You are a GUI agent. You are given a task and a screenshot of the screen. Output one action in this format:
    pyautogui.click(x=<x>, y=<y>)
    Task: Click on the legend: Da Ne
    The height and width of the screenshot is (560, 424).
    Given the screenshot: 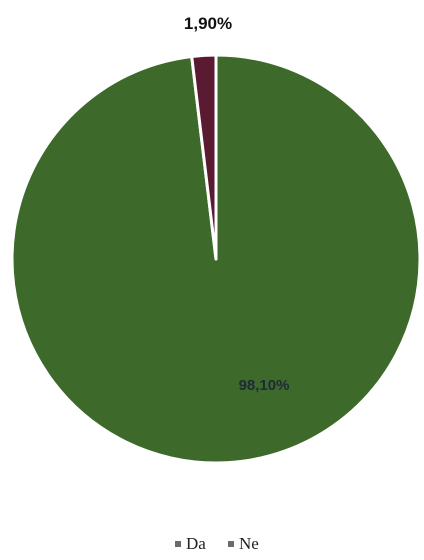 What is the action you would take?
    pyautogui.click(x=217, y=543)
    